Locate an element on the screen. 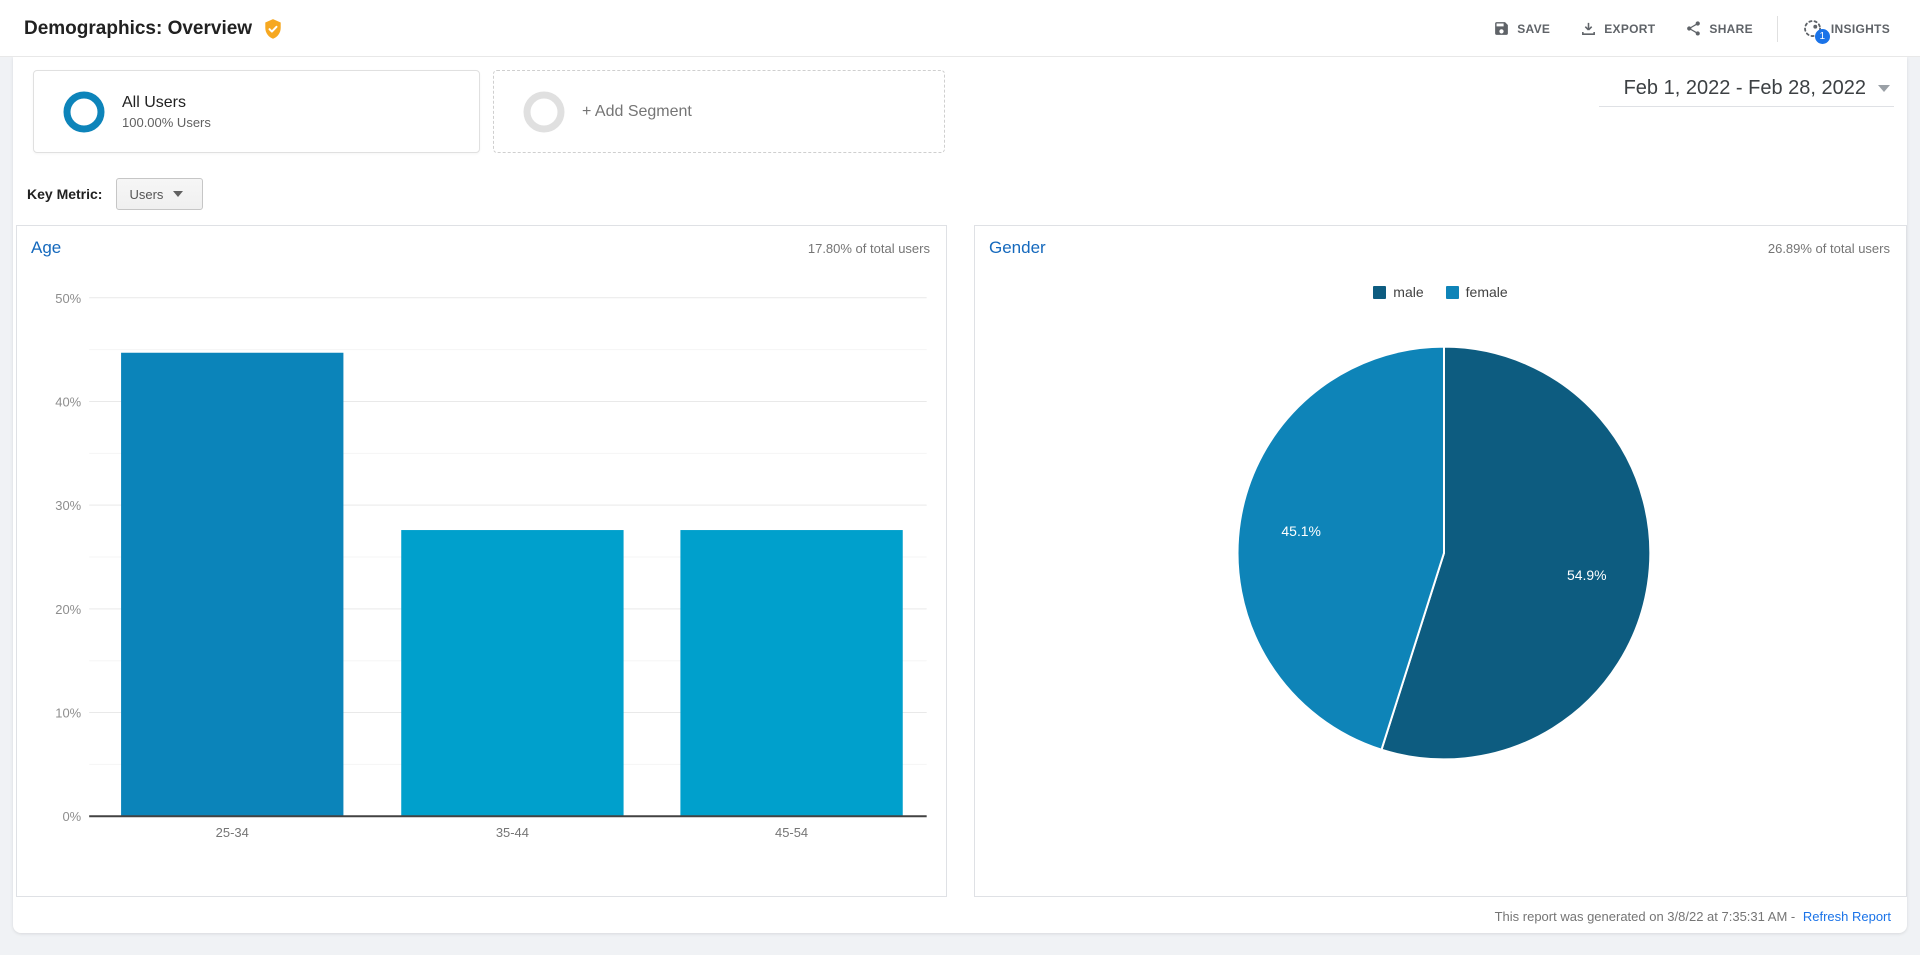  header-bar: Demographics: Overview SAVE EXPORT SHARE is located at coordinates (960, 28).